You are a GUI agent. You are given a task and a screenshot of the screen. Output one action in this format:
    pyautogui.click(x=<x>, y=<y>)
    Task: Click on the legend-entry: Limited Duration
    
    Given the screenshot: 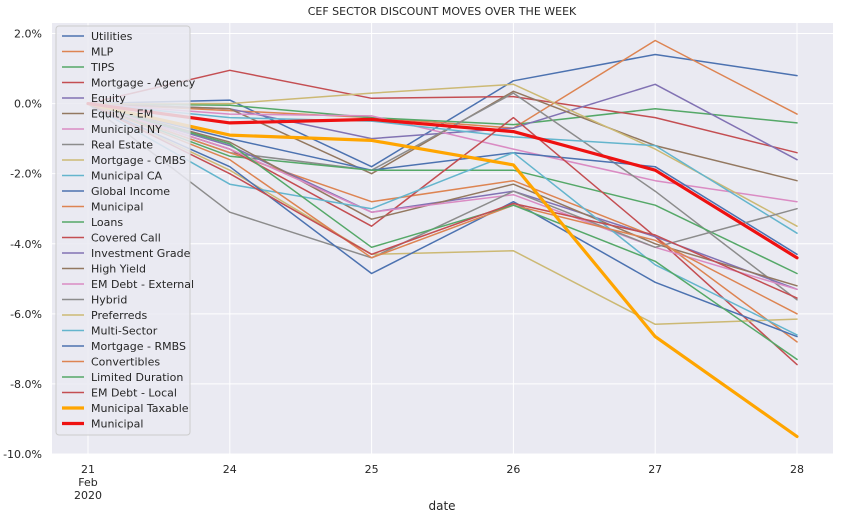 What is the action you would take?
    pyautogui.click(x=137, y=377)
    